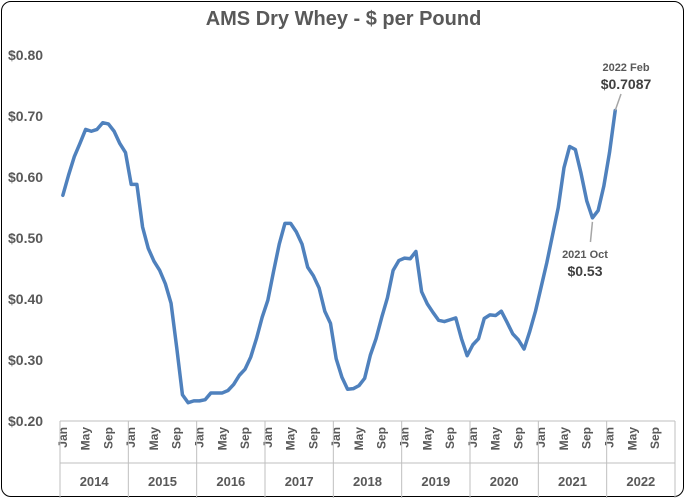 The image size is (687, 500). I want to click on y-tick-label: $0.40, so click(25, 299).